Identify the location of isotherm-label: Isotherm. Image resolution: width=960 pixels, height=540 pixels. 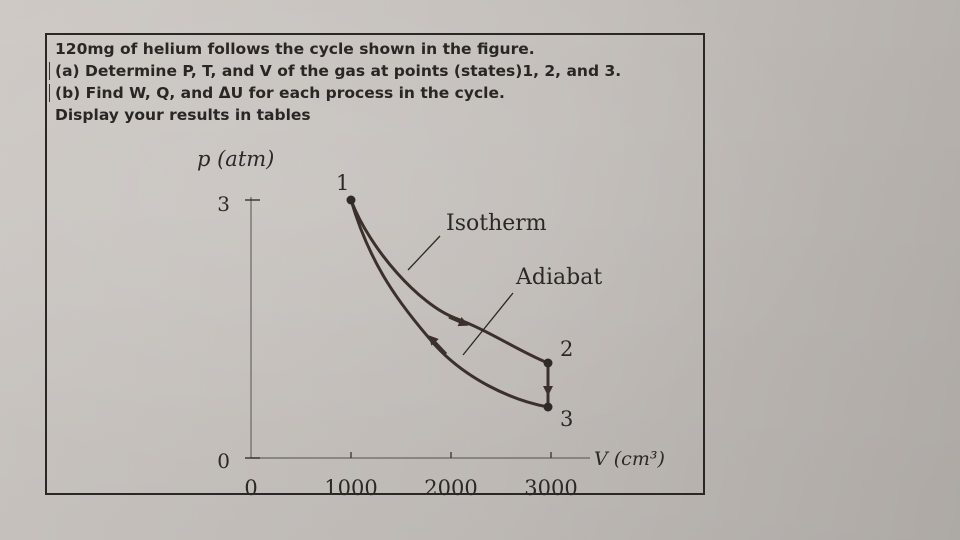
(496, 223).